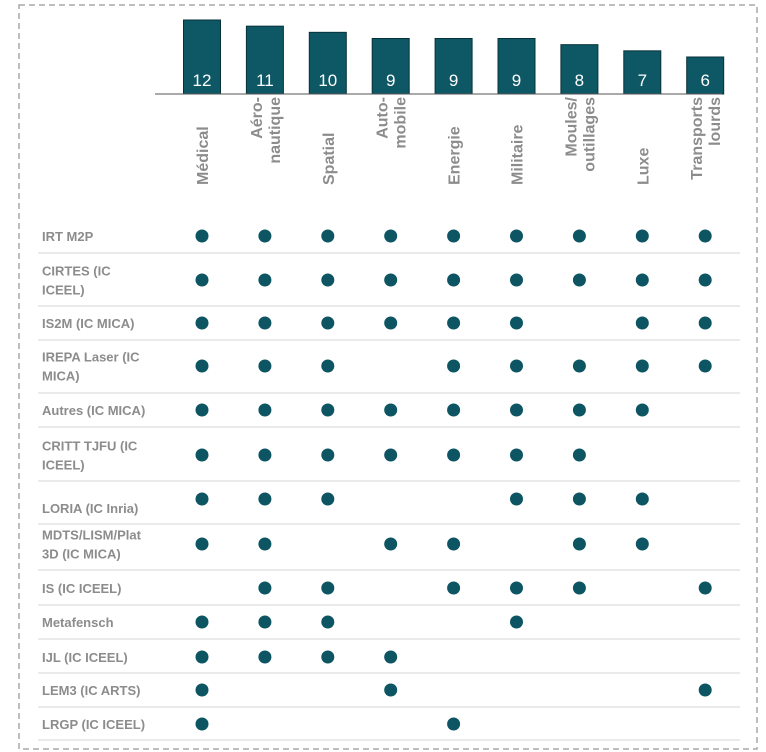 This screenshot has height=752, width=766. Describe the element at coordinates (91, 690) in the screenshot. I see `row-label: LEM3 (IC ARTS)` at that location.